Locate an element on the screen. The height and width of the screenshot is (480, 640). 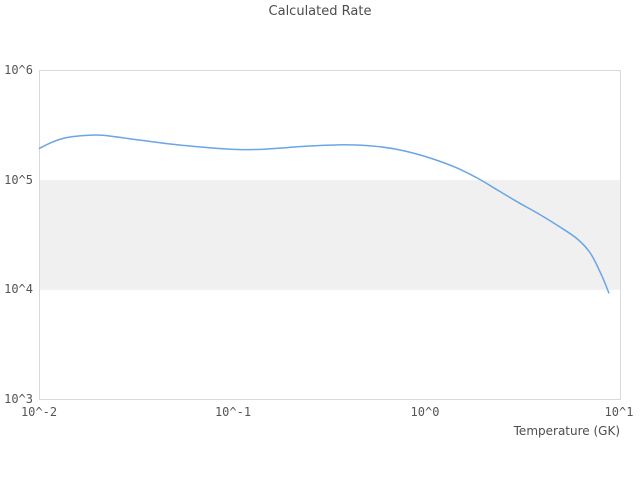
x-tick-label-1e-1: 10^-1 is located at coordinates (233, 412).